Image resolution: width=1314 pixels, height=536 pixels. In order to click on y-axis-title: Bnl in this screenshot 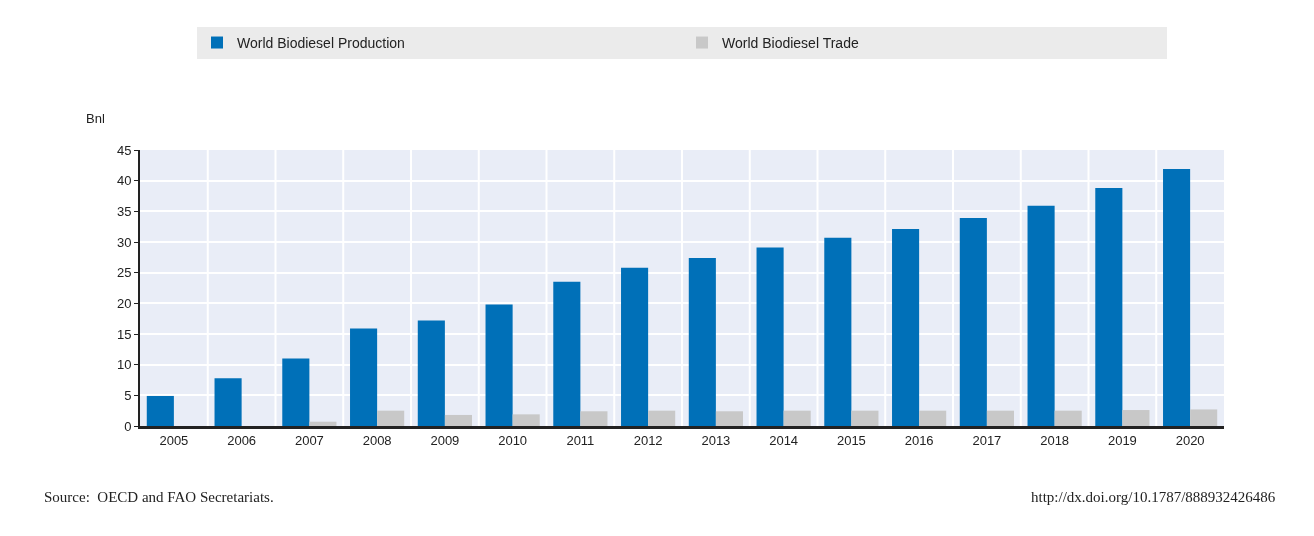, I will do `click(95, 118)`.